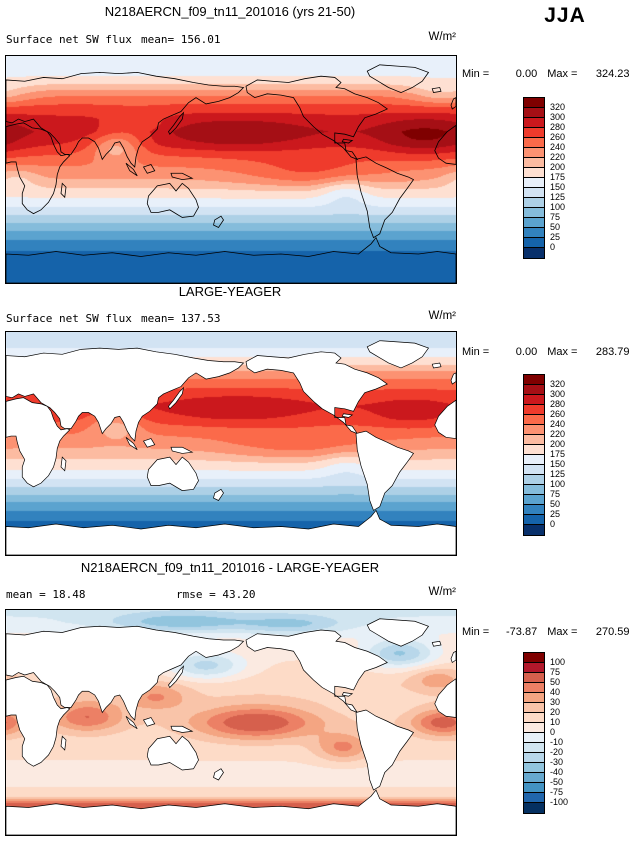  I want to click on max-value: 324.23, so click(612, 74).